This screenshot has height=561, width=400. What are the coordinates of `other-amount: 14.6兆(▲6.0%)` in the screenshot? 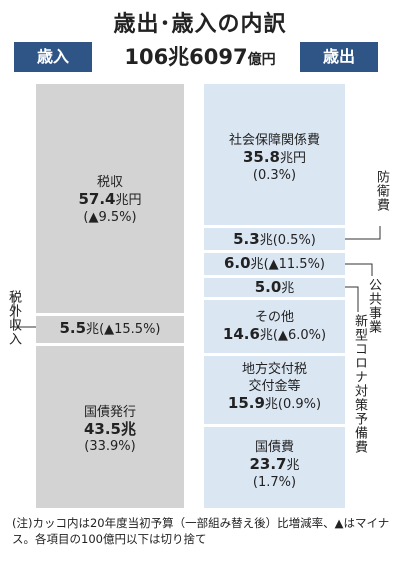 It's located at (274, 335).